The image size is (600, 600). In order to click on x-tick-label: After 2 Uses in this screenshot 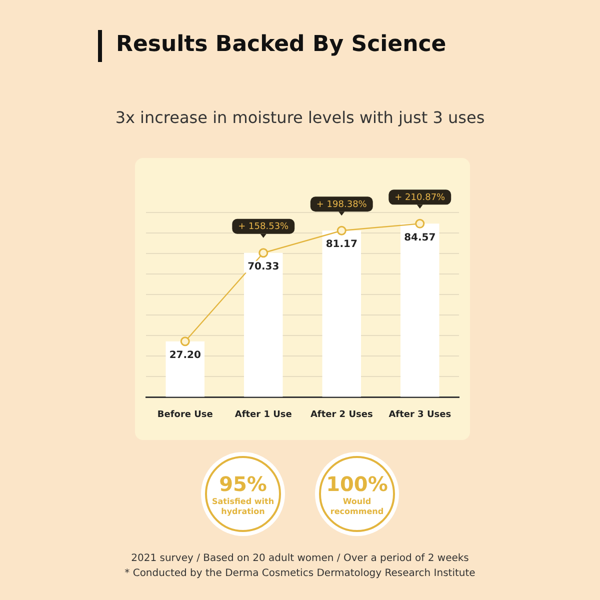, I will do `click(341, 415)`.